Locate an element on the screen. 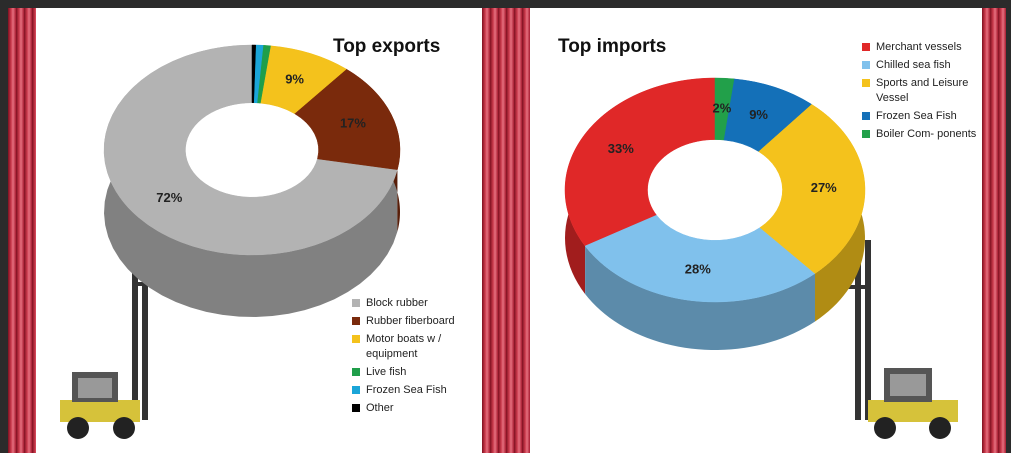  data-label: 72% is located at coordinates (169, 197).